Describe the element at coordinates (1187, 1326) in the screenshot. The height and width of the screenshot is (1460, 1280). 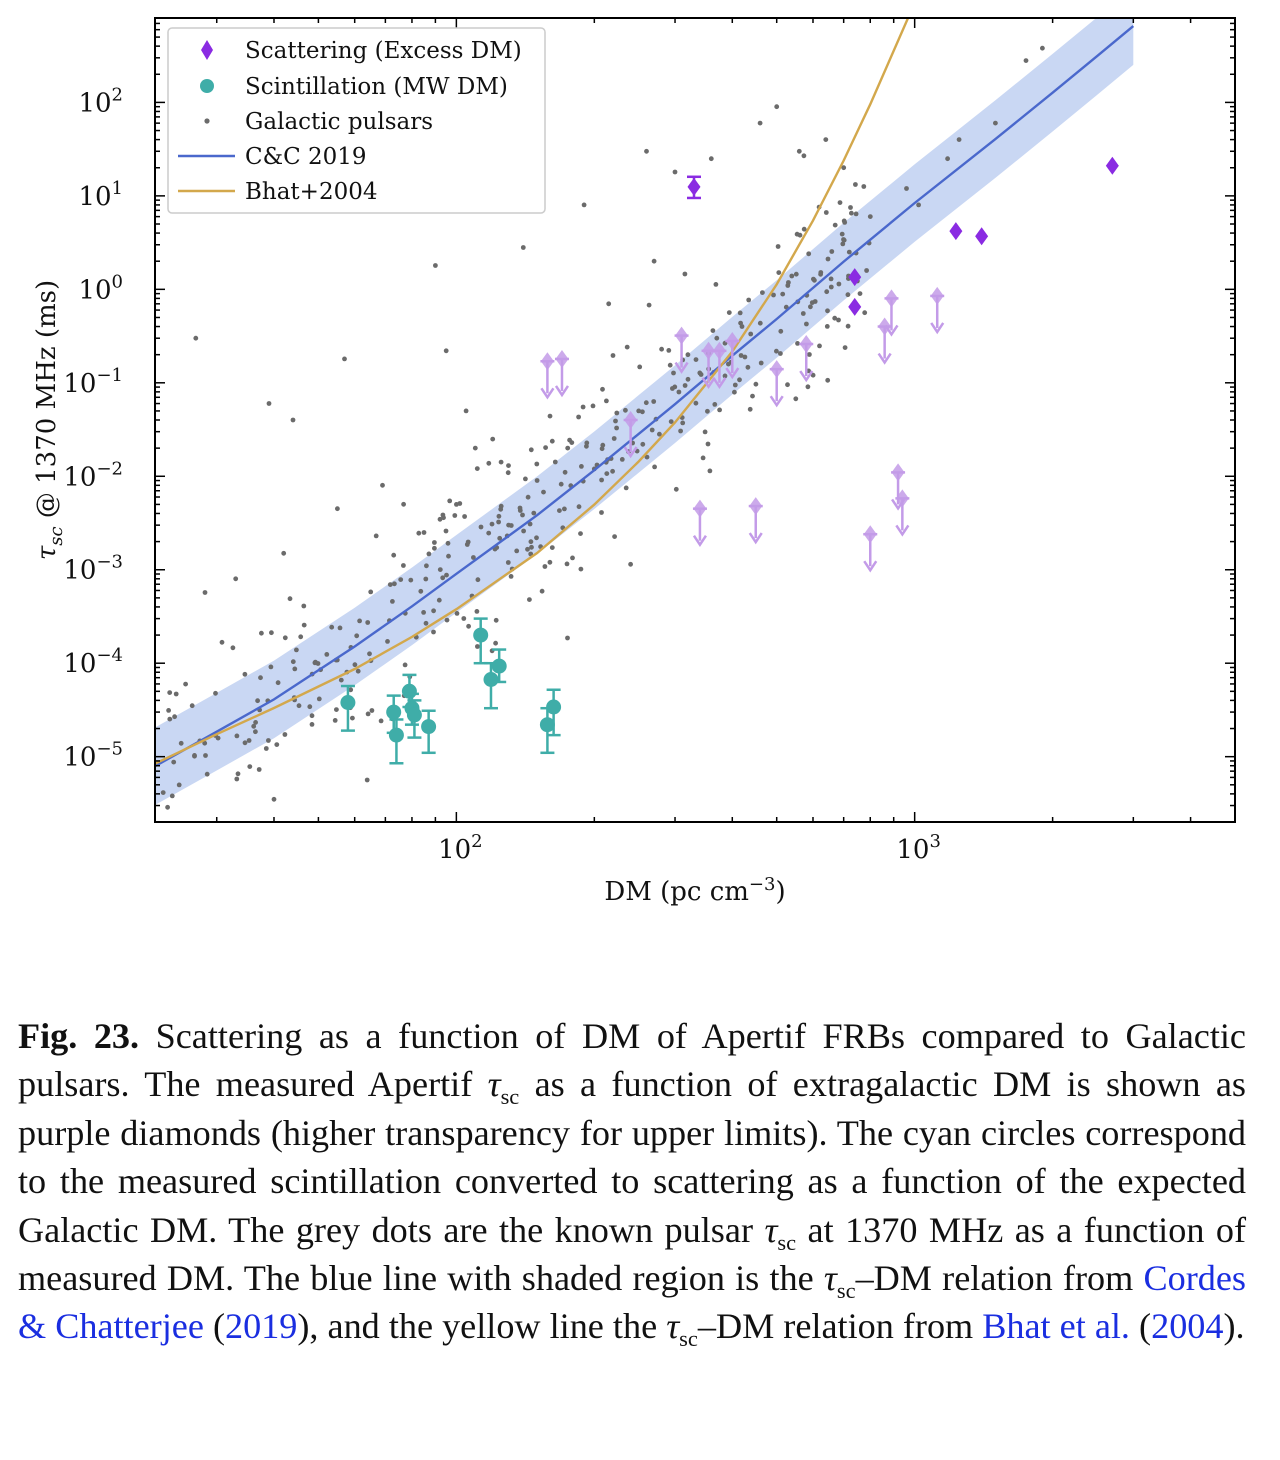
I see `citation-year-link: 2004` at that location.